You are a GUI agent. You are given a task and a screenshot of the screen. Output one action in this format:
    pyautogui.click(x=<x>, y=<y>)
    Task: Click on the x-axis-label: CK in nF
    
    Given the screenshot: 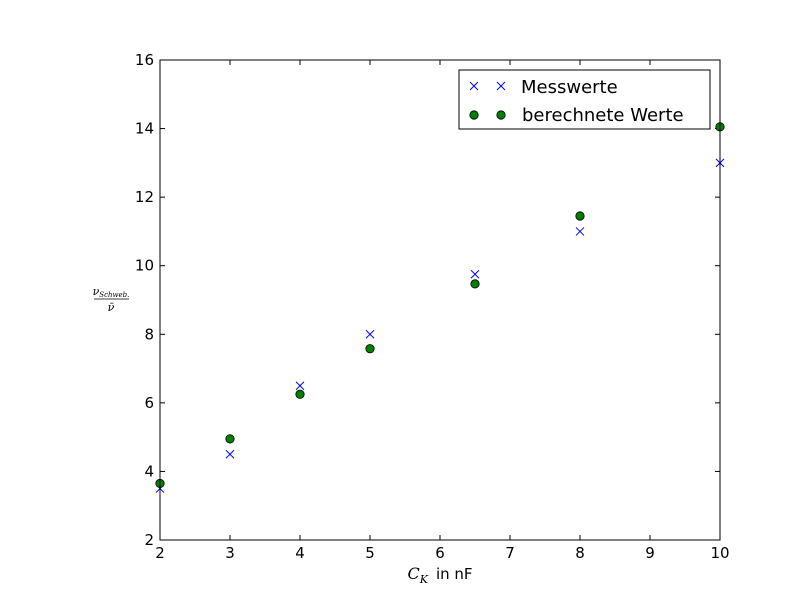 What is the action you would take?
    pyautogui.click(x=439, y=575)
    